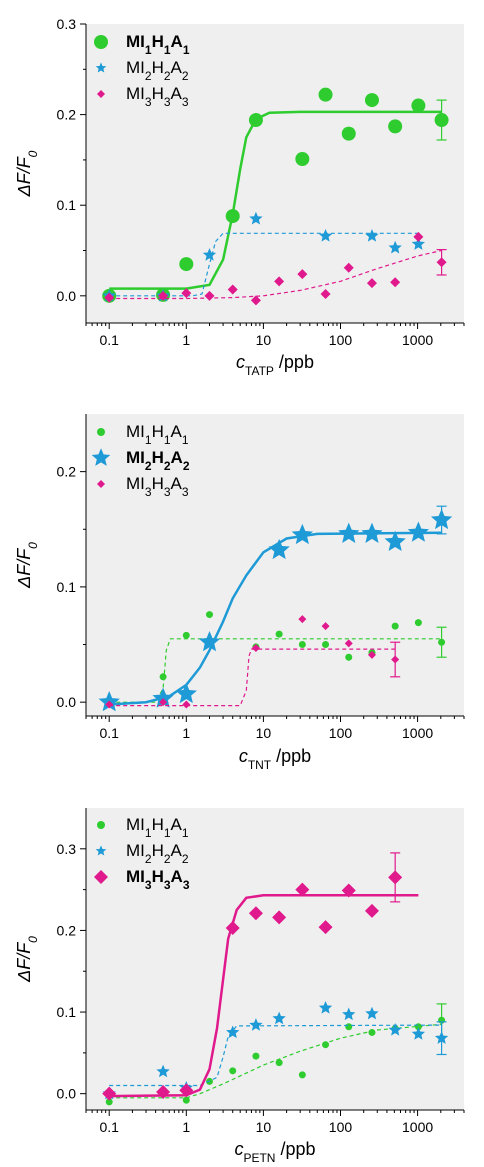  Describe the element at coordinates (67, 24) in the screenshot. I see `y-tick-label: 0.3` at that location.